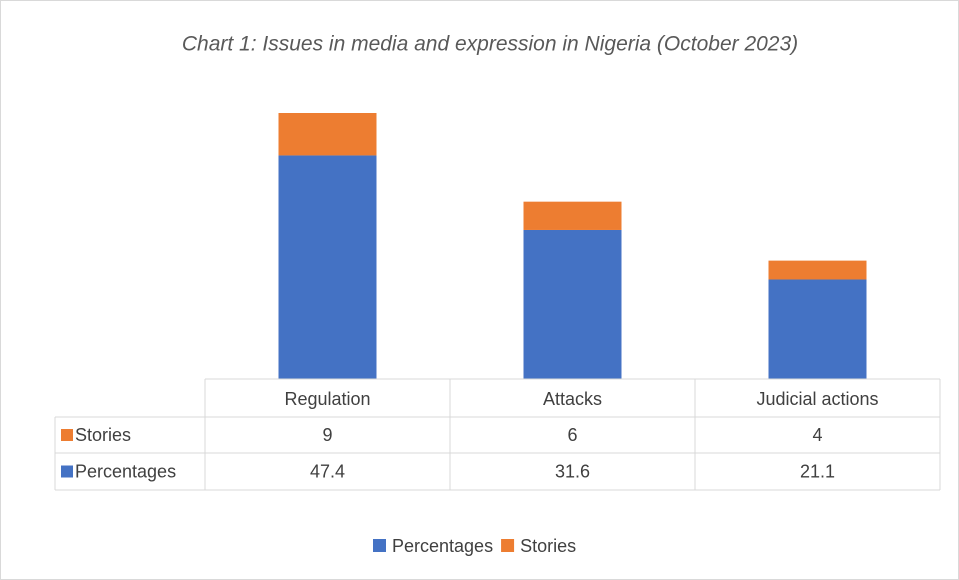 The height and width of the screenshot is (580, 959). What do you see at coordinates (548, 546) in the screenshot?
I see `legend-label: Stories` at bounding box center [548, 546].